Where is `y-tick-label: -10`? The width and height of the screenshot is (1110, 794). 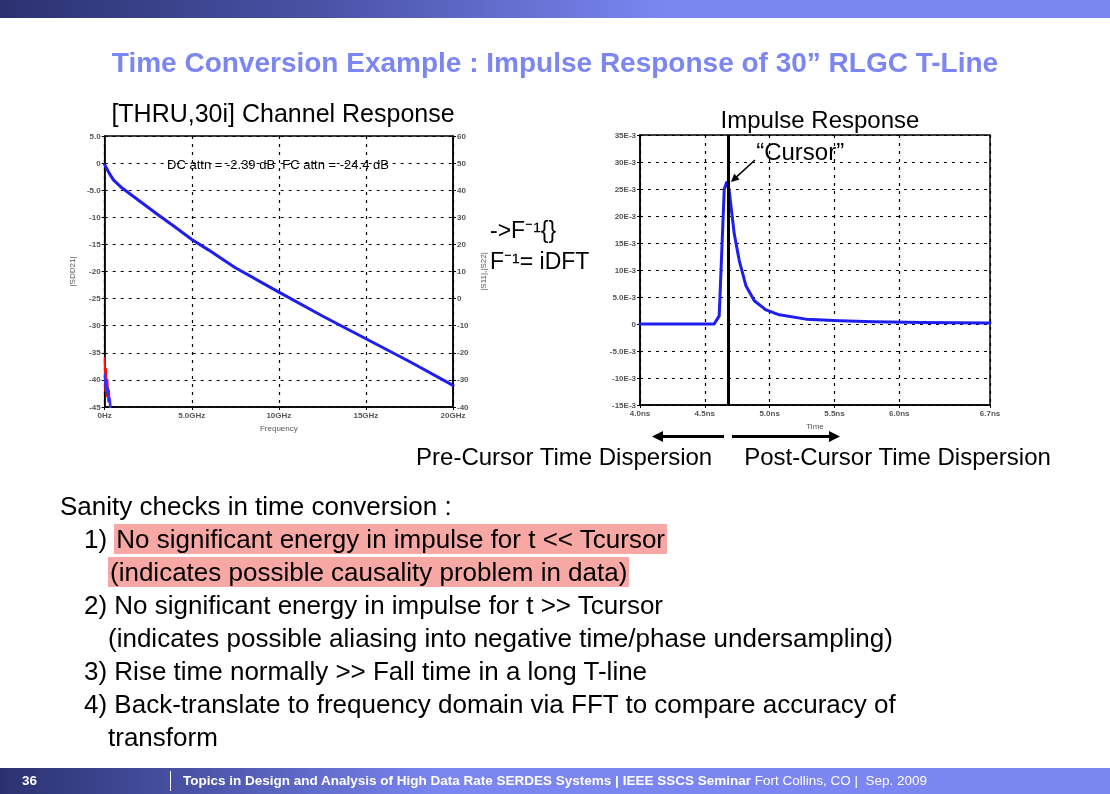 y-tick-label: -10 is located at coordinates (95, 217).